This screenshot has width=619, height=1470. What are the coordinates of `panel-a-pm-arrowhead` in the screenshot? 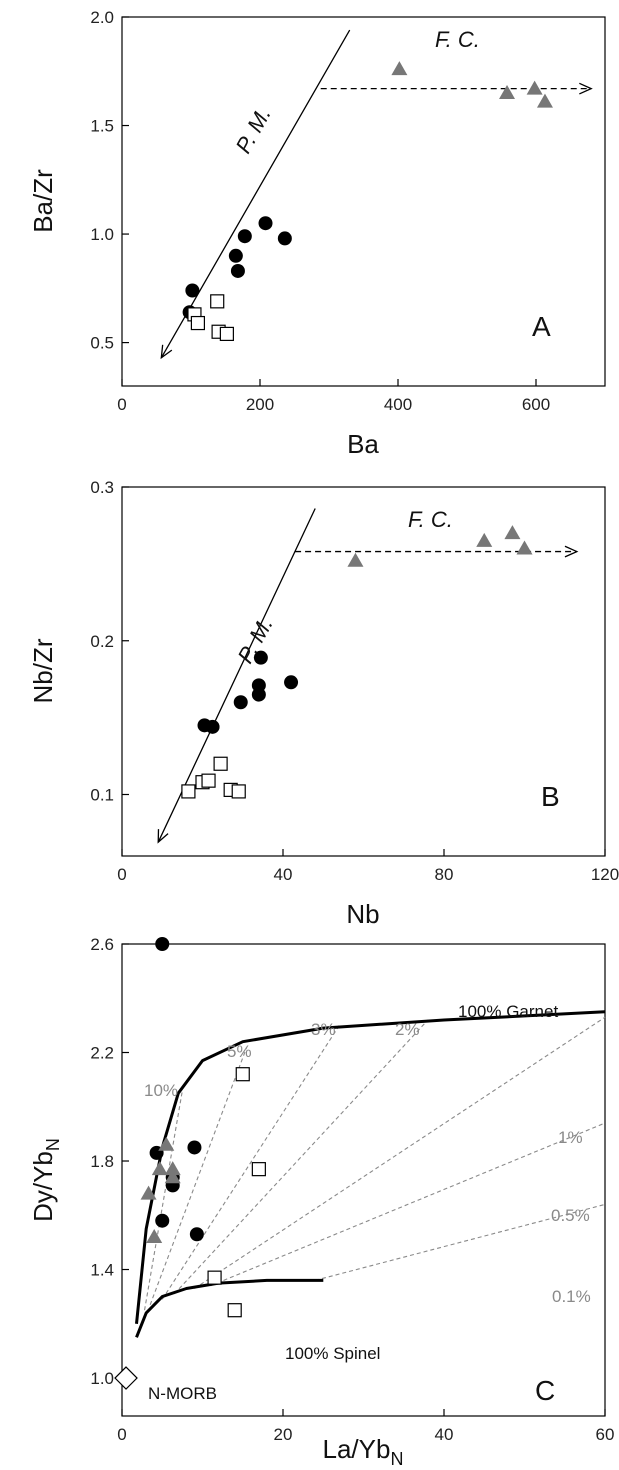 It's located at (166, 352).